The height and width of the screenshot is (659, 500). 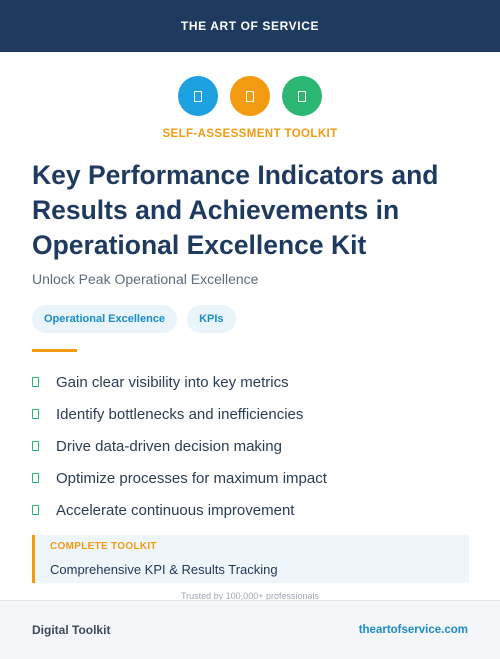 I want to click on list-item: Accelerate continuous improvement, so click(x=179, y=510).